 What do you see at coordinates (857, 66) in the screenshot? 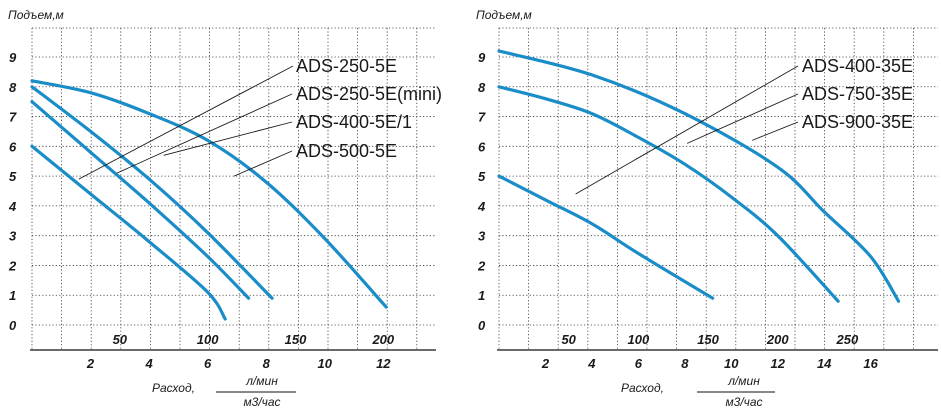
I see `series-label: ADS-400-35E` at bounding box center [857, 66].